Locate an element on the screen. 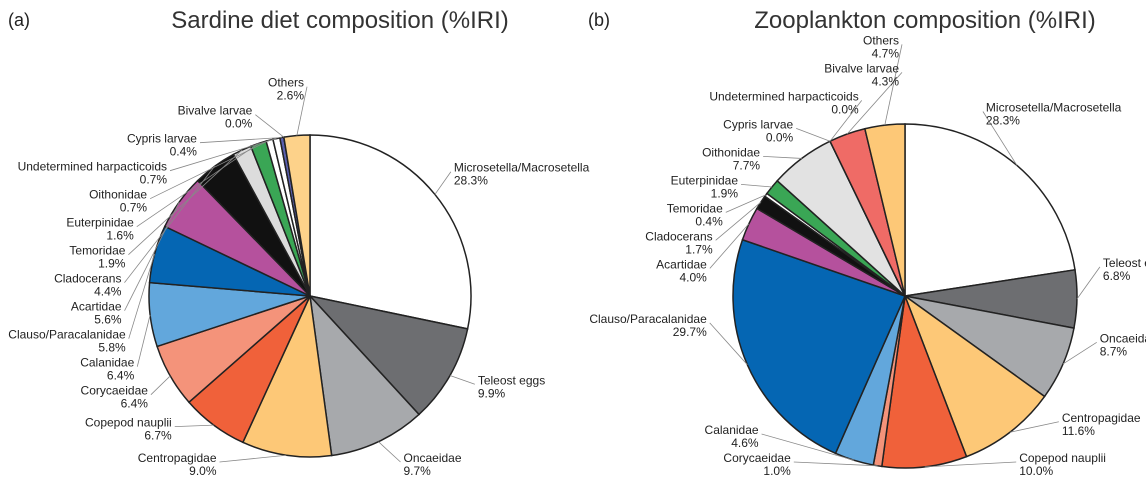 Image resolution: width=1146 pixels, height=490 pixels. value-label: 4.6% is located at coordinates (745, 443).